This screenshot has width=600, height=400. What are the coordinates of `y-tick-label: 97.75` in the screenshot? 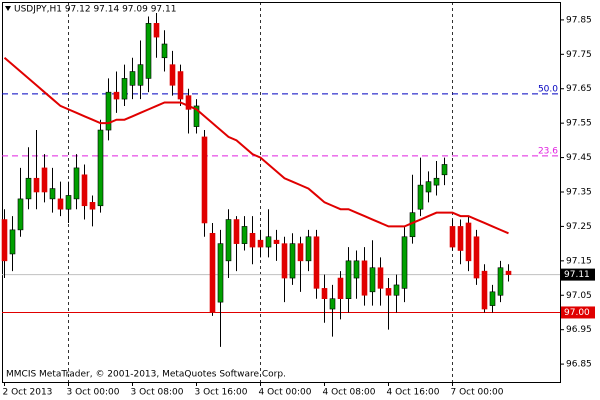 It's located at (579, 55).